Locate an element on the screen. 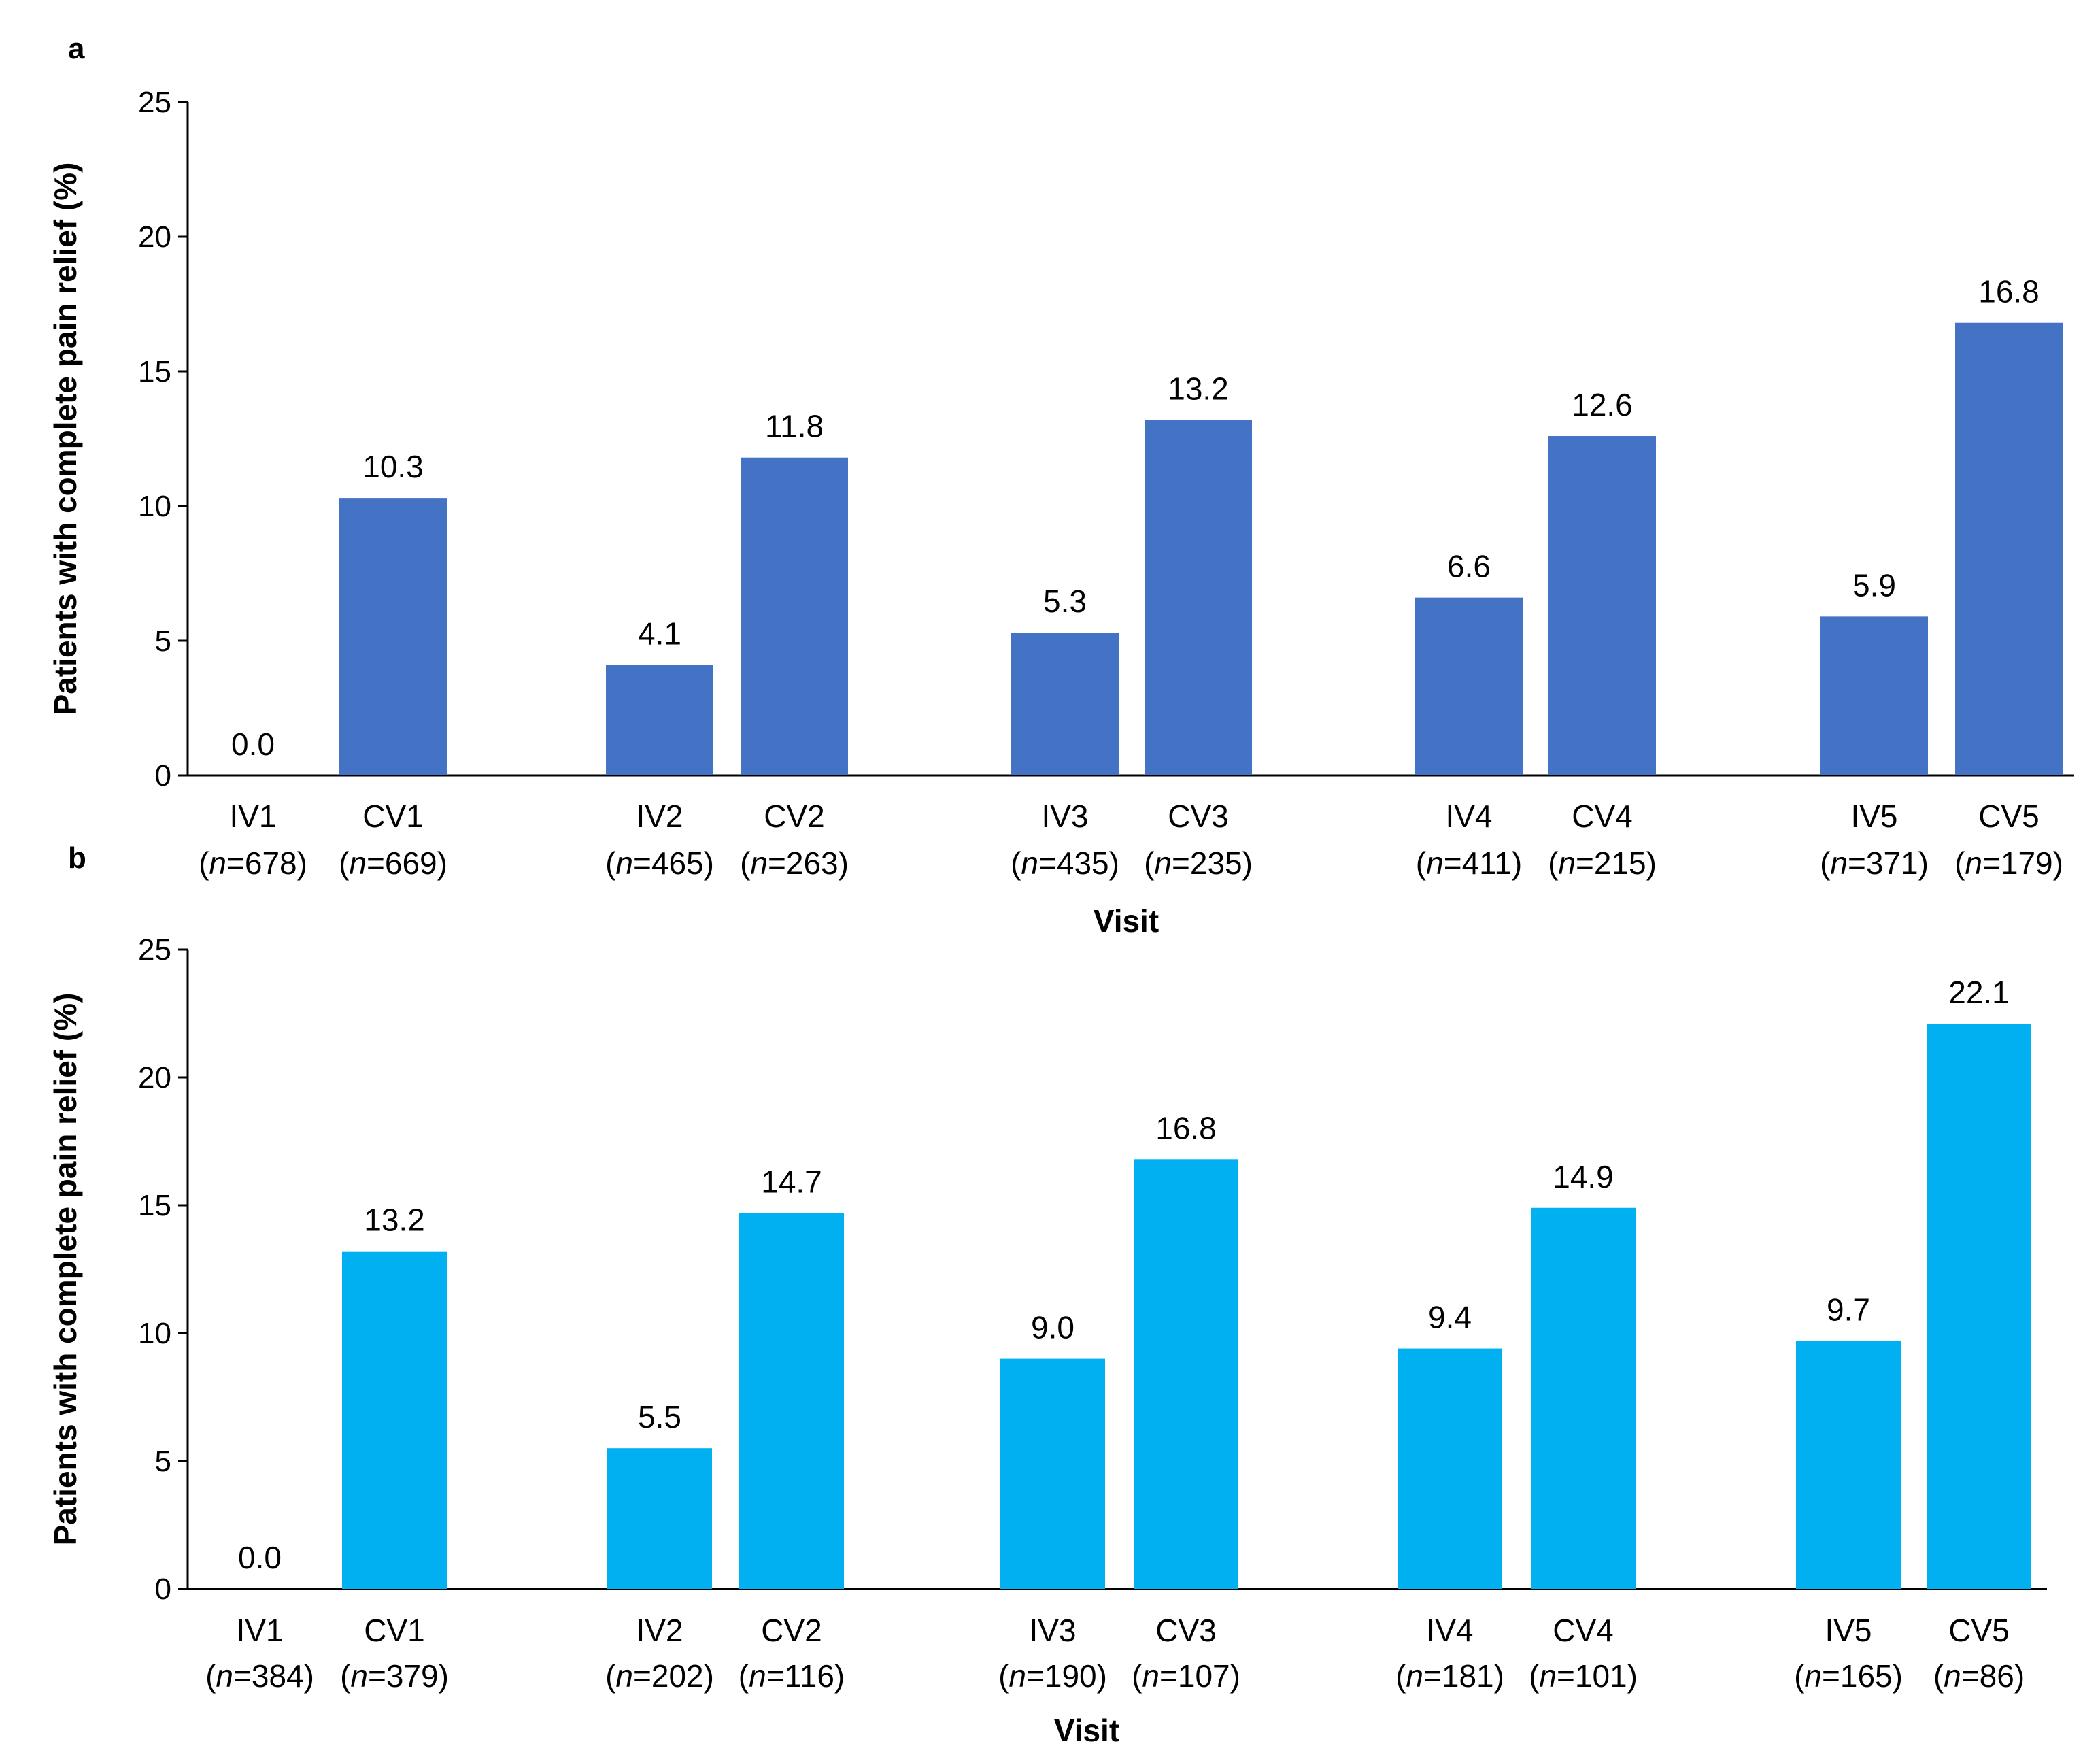 The image size is (2100, 1746). n-value: 371 is located at coordinates (1892, 863).